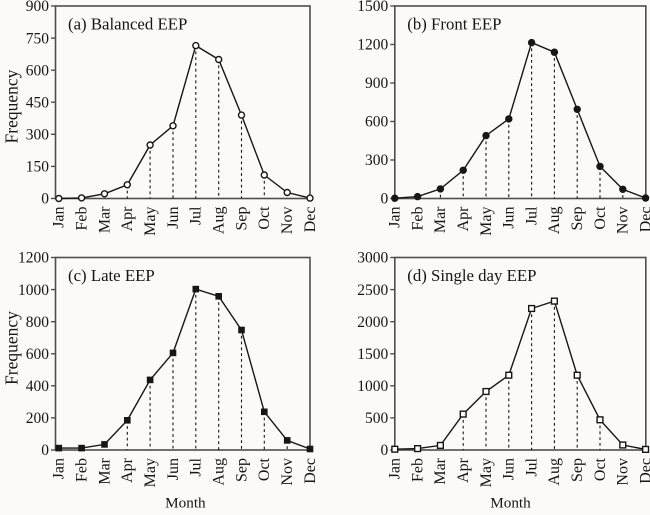 Image resolution: width=650 pixels, height=515 pixels. What do you see at coordinates (38, 38) in the screenshot?
I see `svg-text: 750` at bounding box center [38, 38].